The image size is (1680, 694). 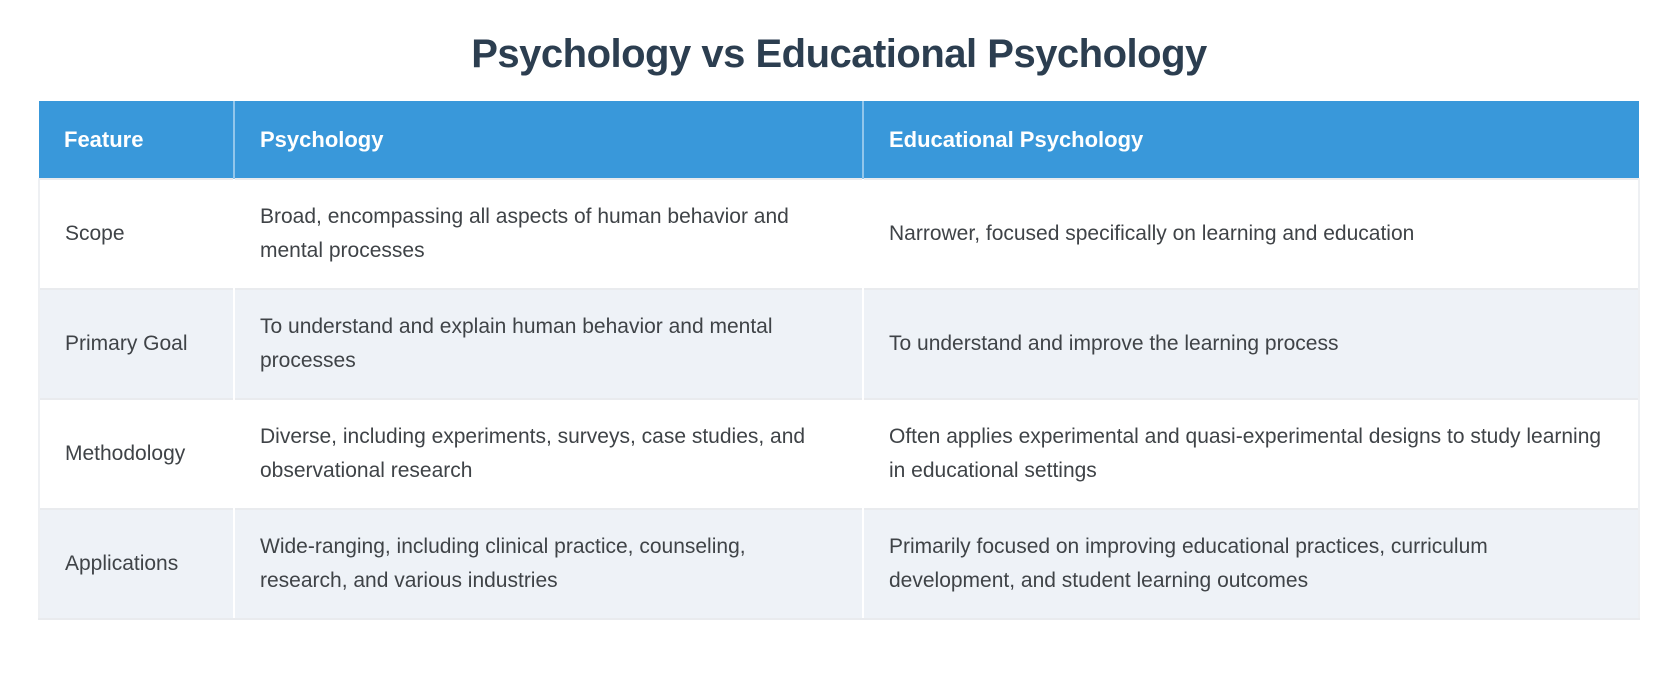 I want to click on cell-applications-feature: Applications, so click(x=136, y=564).